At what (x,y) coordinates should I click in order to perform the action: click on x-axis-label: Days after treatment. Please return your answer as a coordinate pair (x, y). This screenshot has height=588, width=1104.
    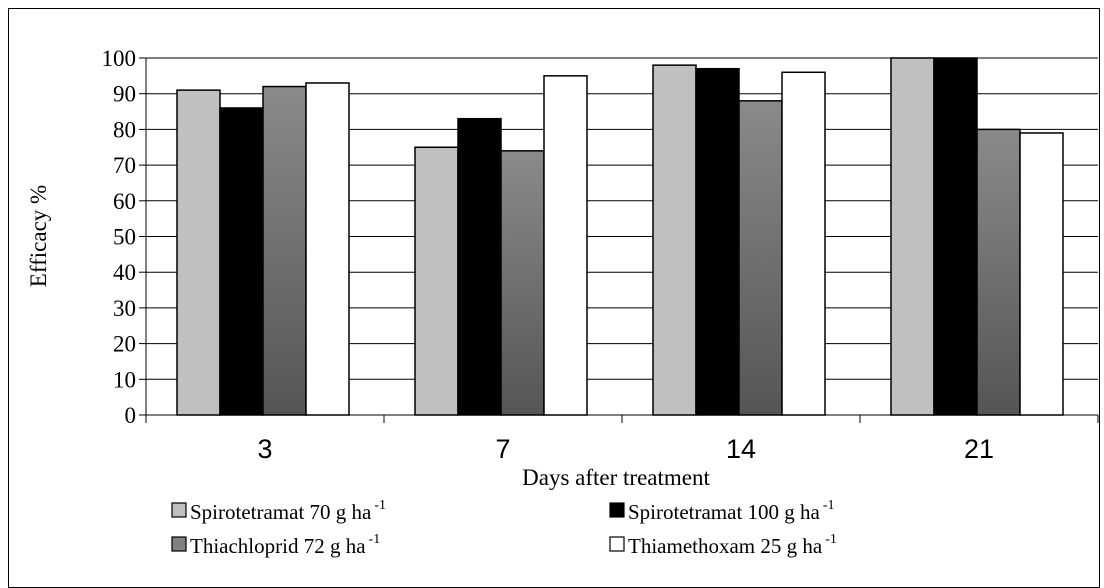
    Looking at the image, I should click on (616, 477).